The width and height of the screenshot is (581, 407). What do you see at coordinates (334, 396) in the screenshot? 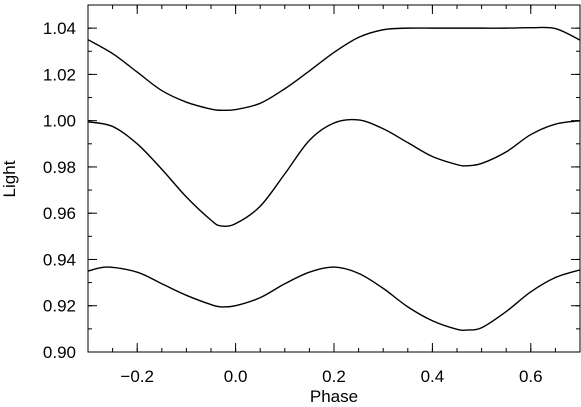
I see `x-axis-label: Phase` at bounding box center [334, 396].